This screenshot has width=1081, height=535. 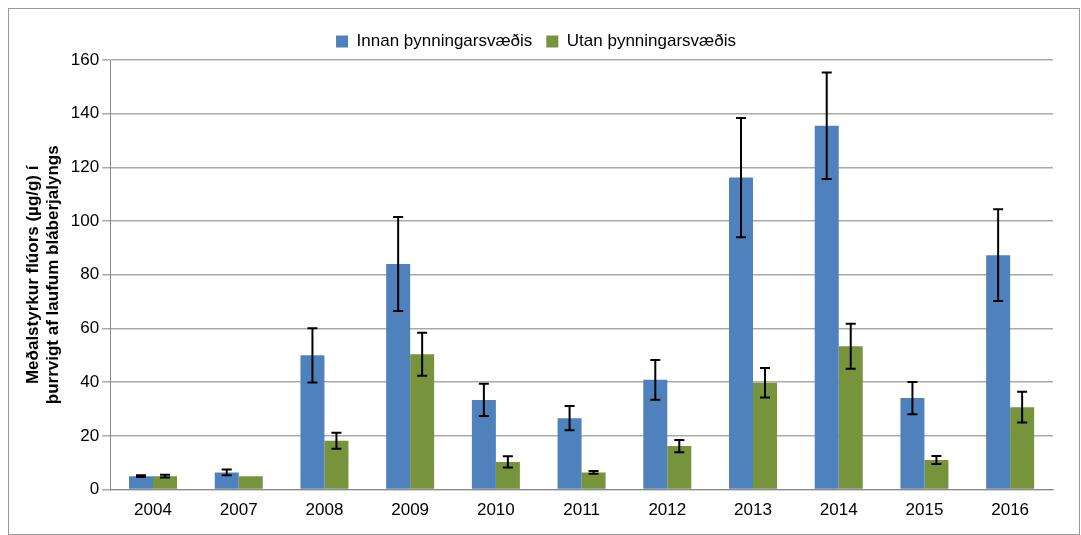 I want to click on x-tick-label: 2004, so click(x=153, y=510).